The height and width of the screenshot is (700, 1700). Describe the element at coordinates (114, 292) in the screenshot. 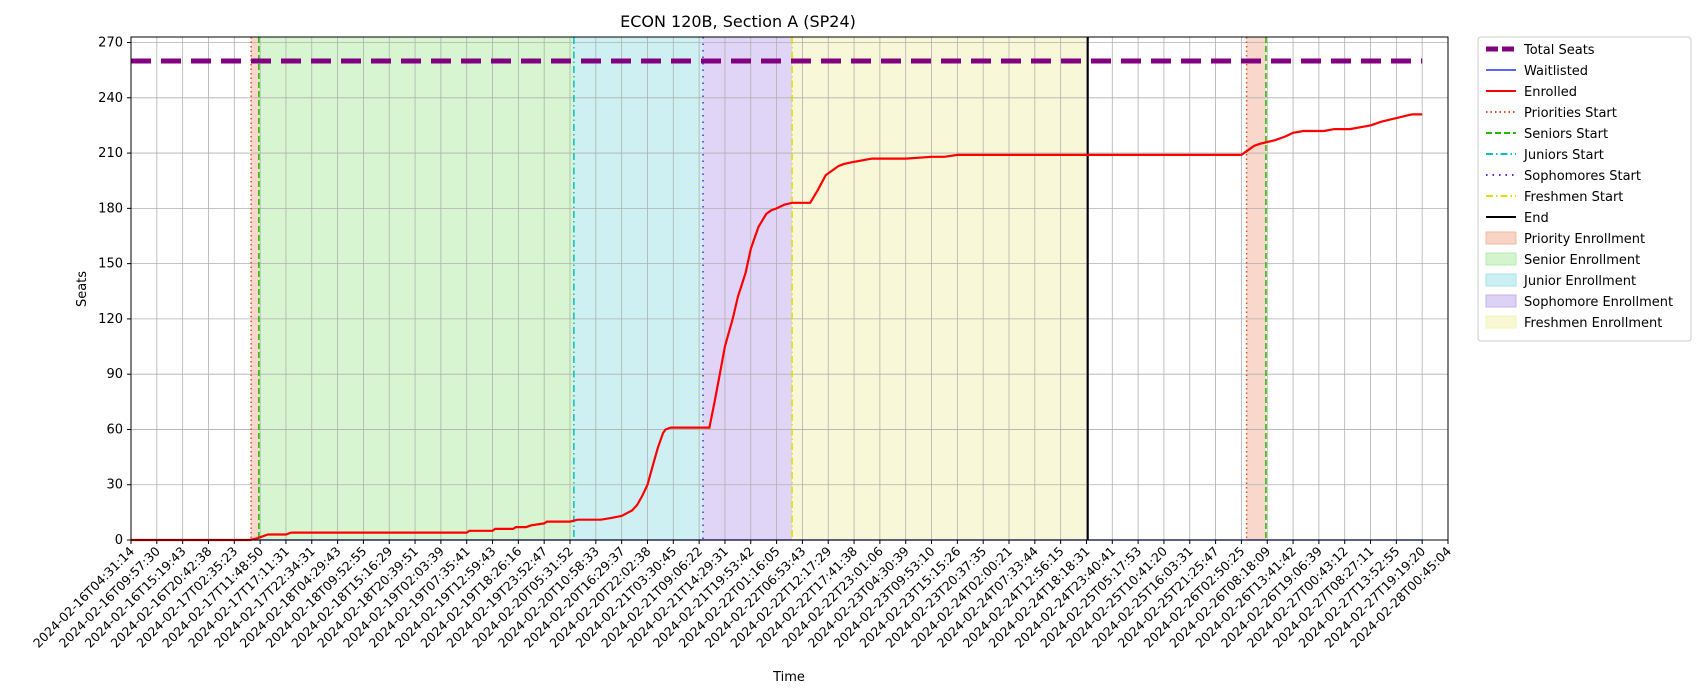

I see `y-axis: 0 30 60 90 120 150 180 210 240 270` at that location.